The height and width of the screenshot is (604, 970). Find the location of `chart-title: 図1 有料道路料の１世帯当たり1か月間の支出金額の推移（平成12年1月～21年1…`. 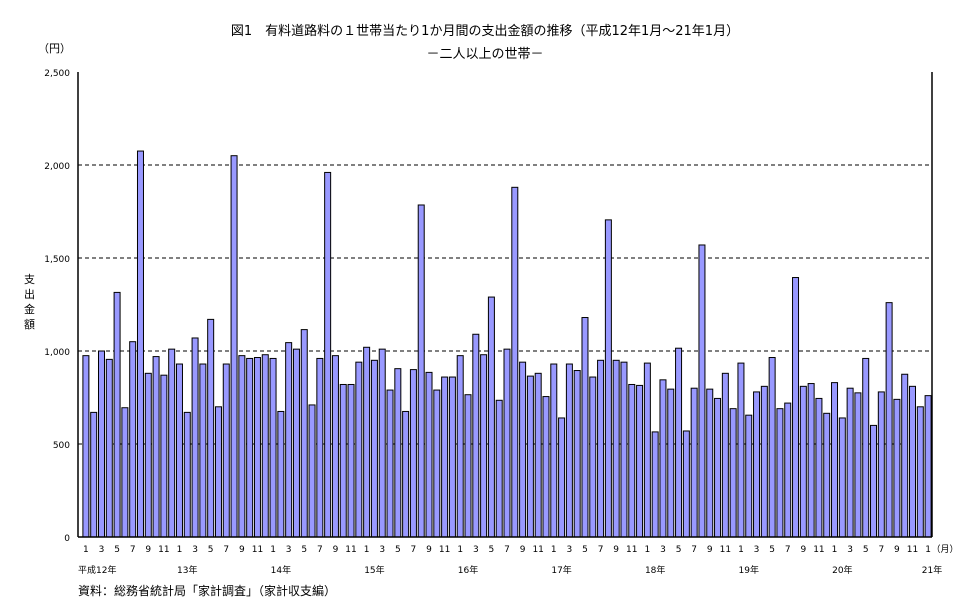

chart-title: 図1 有料道路料の１世帯当たり1か月間の支出金額の推移（平成12年1月～21年1… is located at coordinates (485, 31).